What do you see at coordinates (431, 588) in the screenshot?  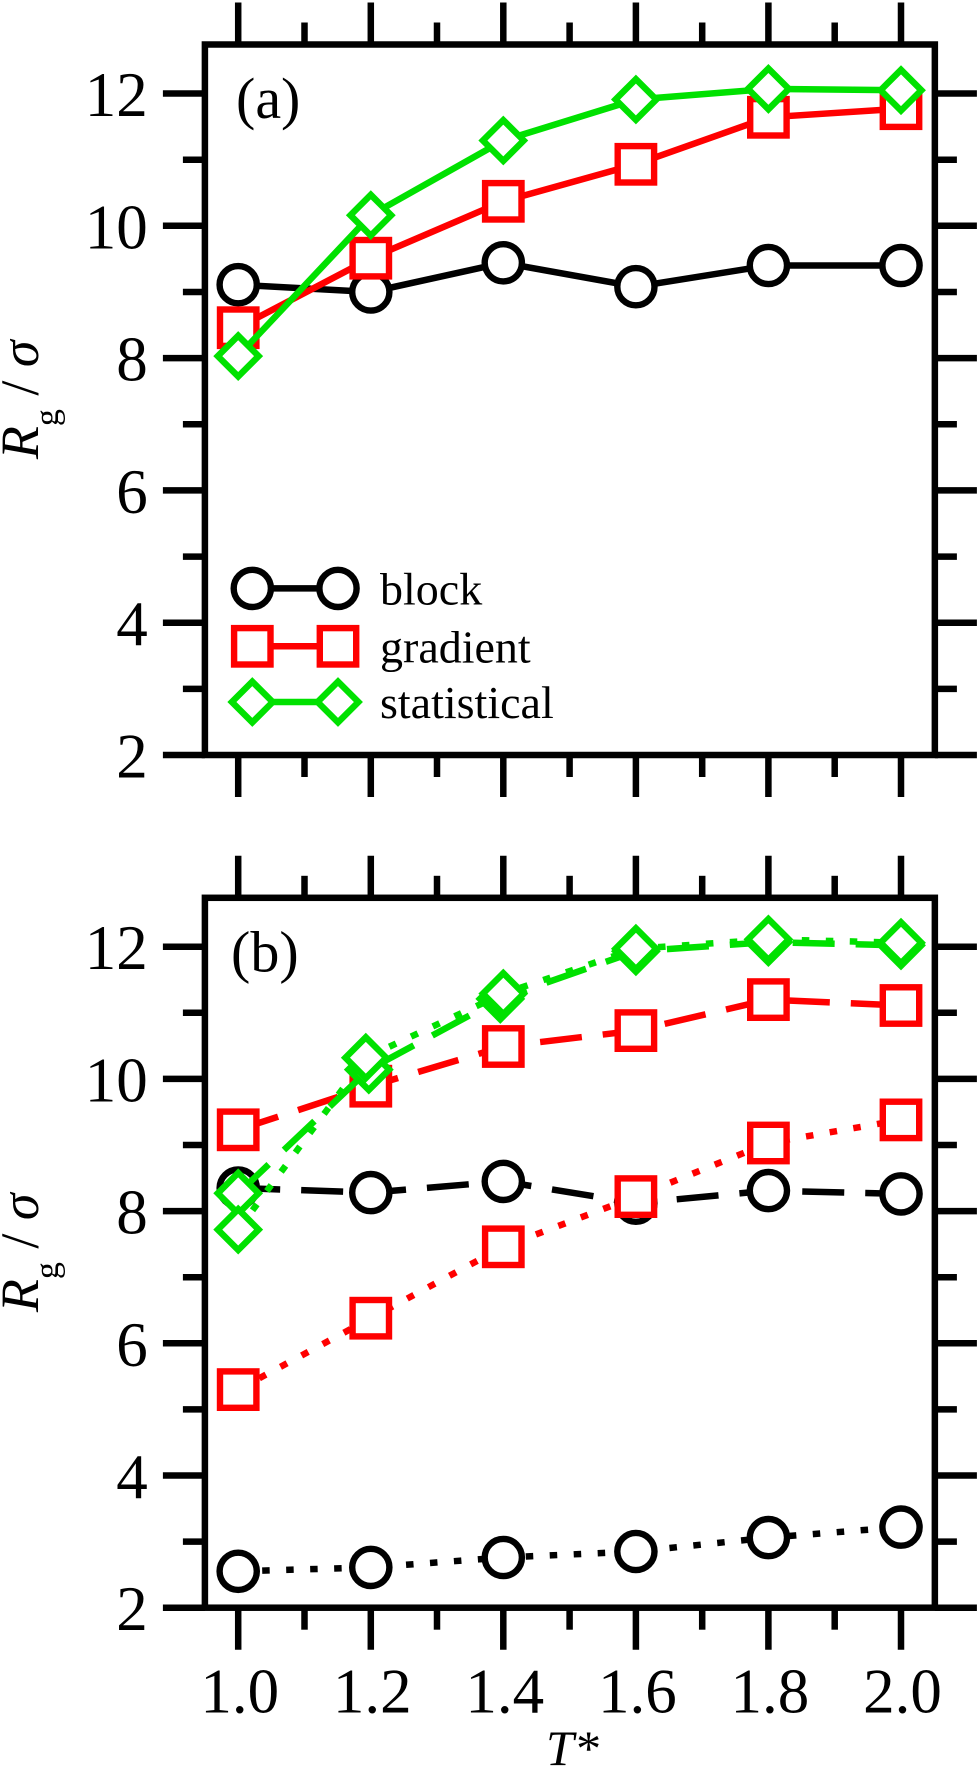 I see `svg-text: block` at bounding box center [431, 588].